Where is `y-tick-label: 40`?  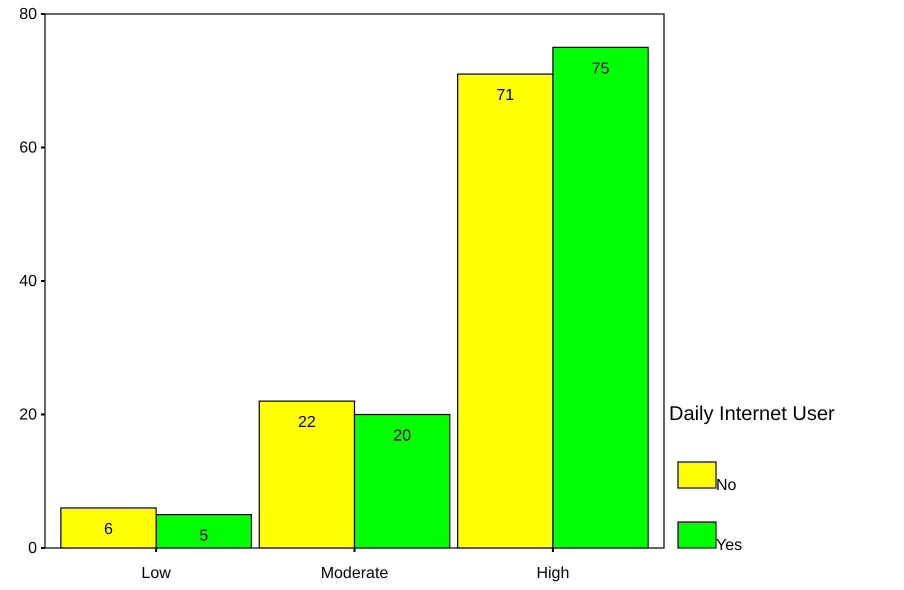
y-tick-label: 40 is located at coordinates (28, 281).